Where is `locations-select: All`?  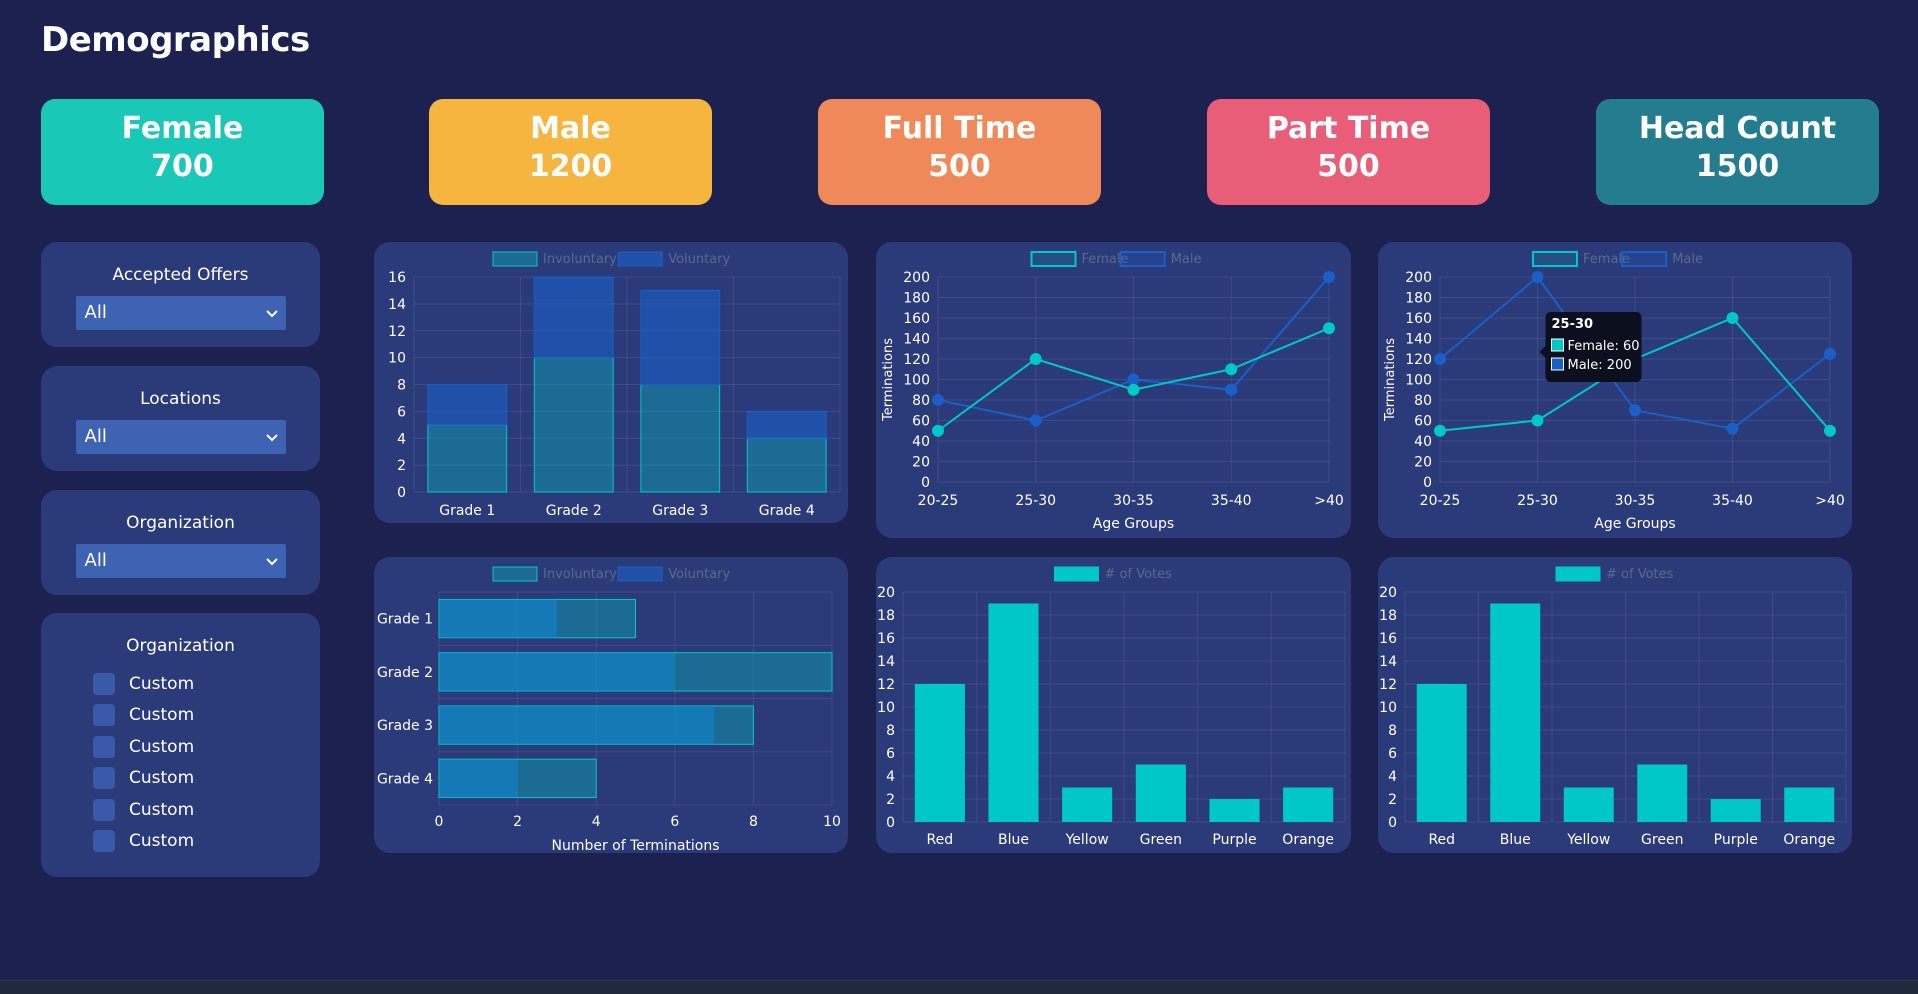
locations-select: All is located at coordinates (180, 437).